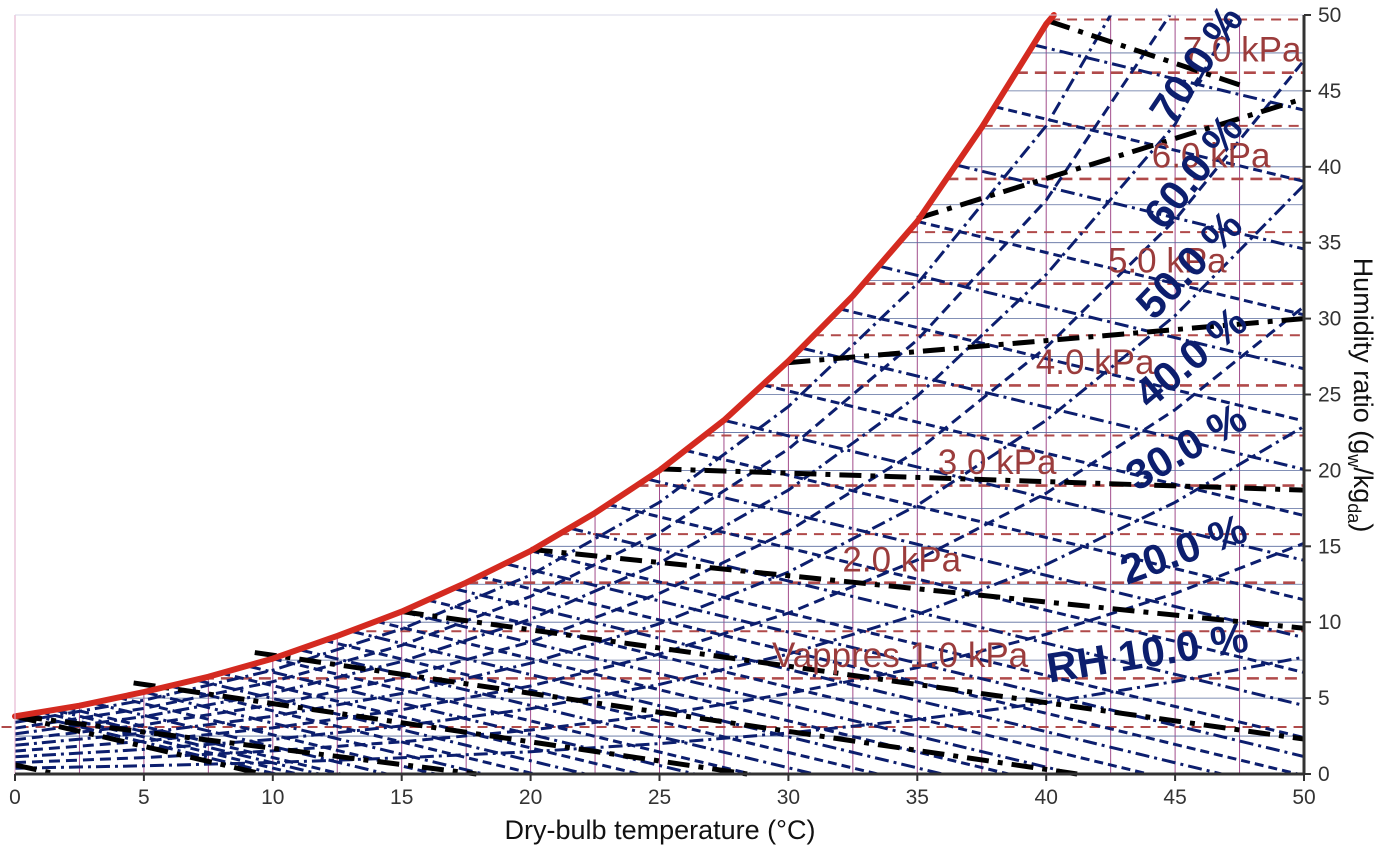 This screenshot has height=866, width=1400. Describe the element at coordinates (1183, 549) in the screenshot. I see `relative-humidity-label: 20.0 %` at that location.